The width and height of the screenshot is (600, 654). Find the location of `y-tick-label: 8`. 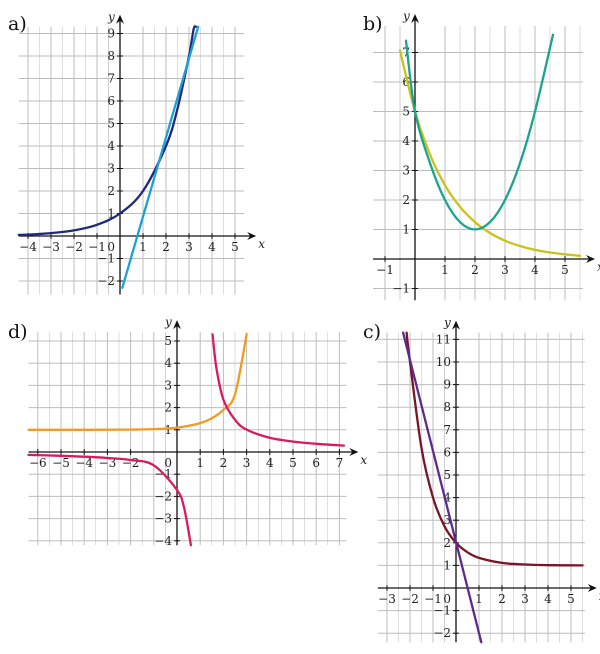

y-tick-label: 8 is located at coordinates (111, 56).